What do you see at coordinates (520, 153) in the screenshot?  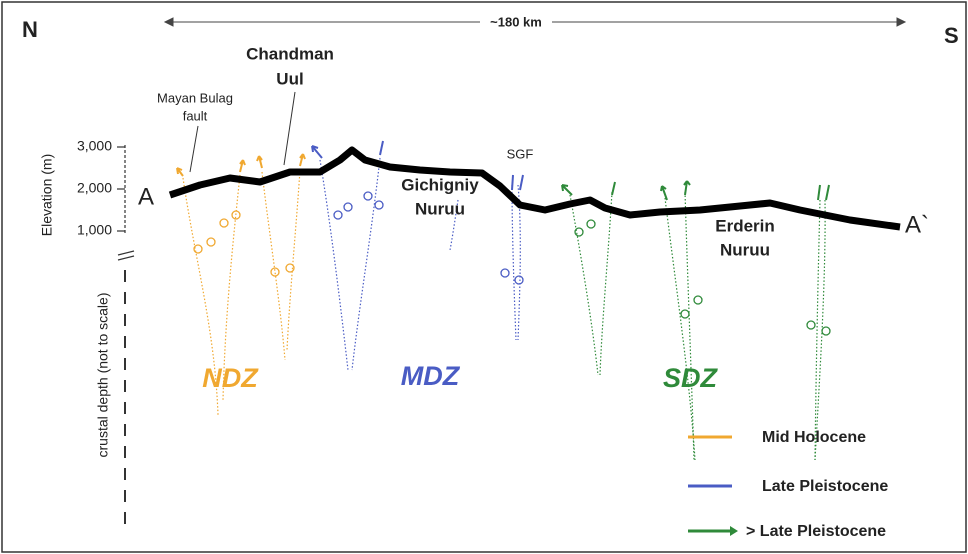 I see `place-label: SGF` at bounding box center [520, 153].